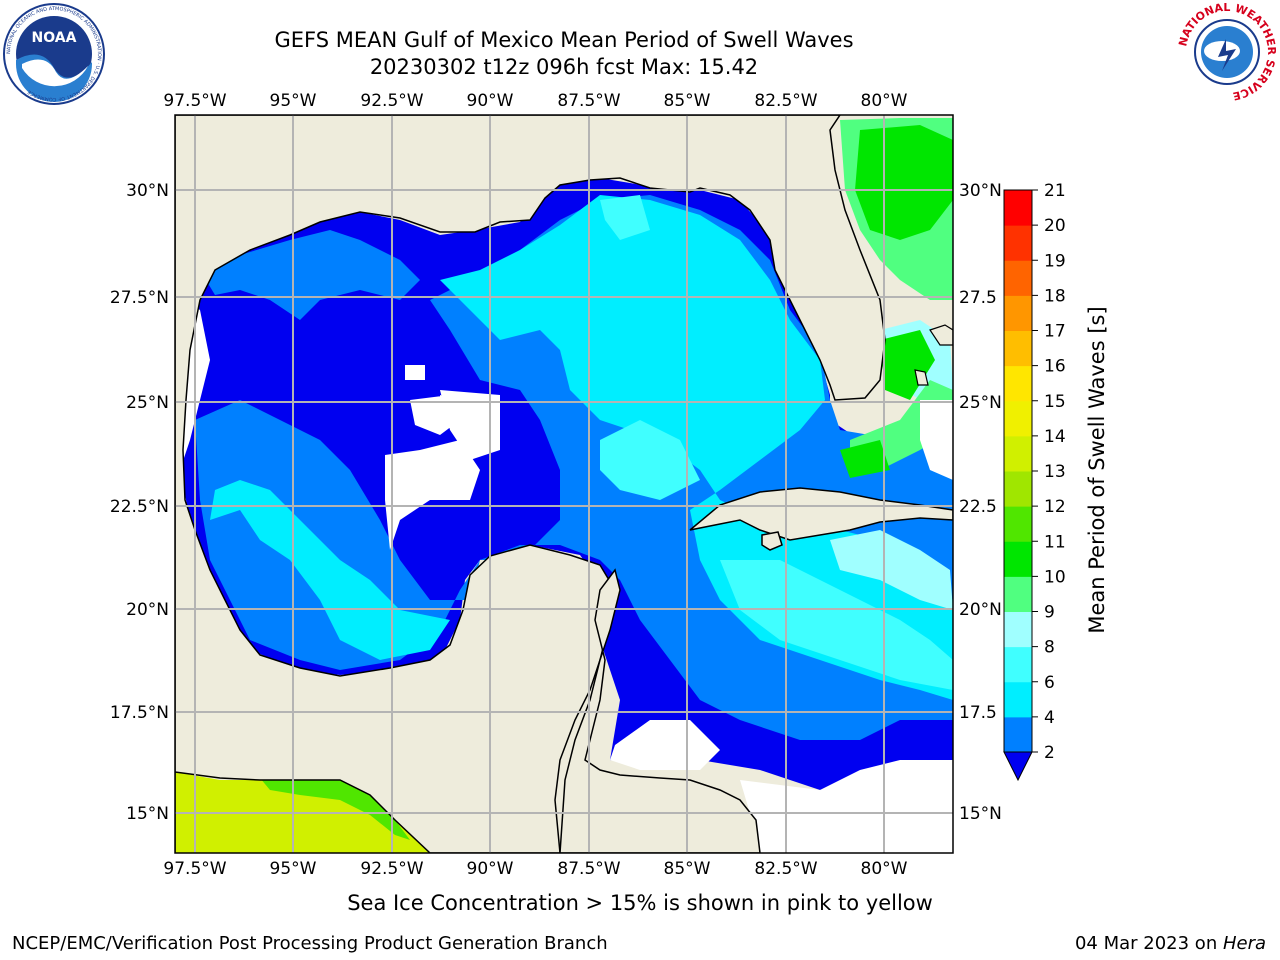 Image resolution: width=1280 pixels, height=960 pixels. I want to click on date-text: 04 Mar 2023 on, so click(1148, 943).